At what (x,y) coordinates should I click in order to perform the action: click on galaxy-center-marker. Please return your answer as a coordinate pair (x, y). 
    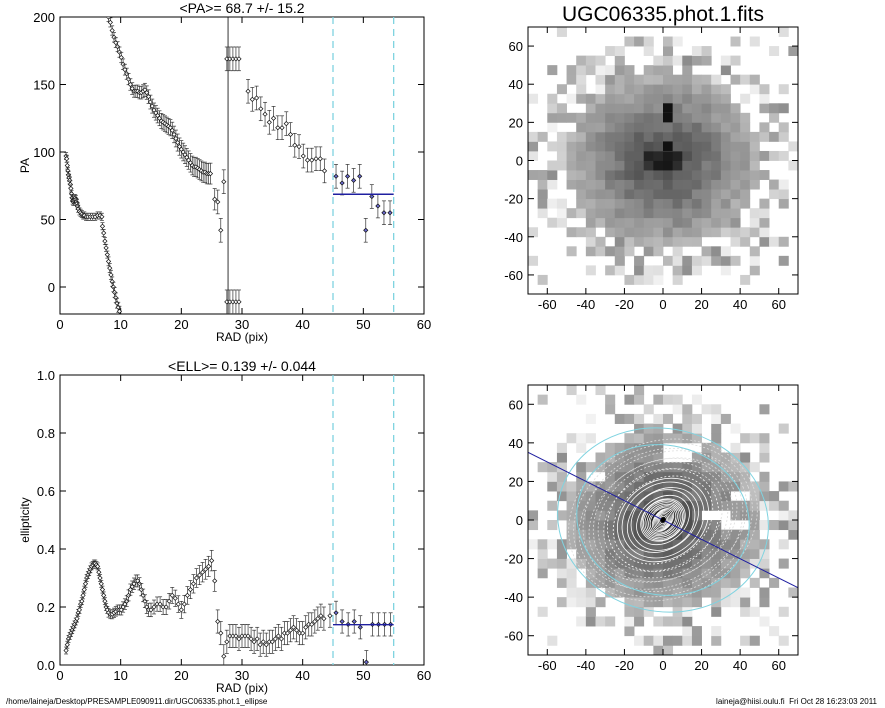
    Looking at the image, I should click on (663, 520).